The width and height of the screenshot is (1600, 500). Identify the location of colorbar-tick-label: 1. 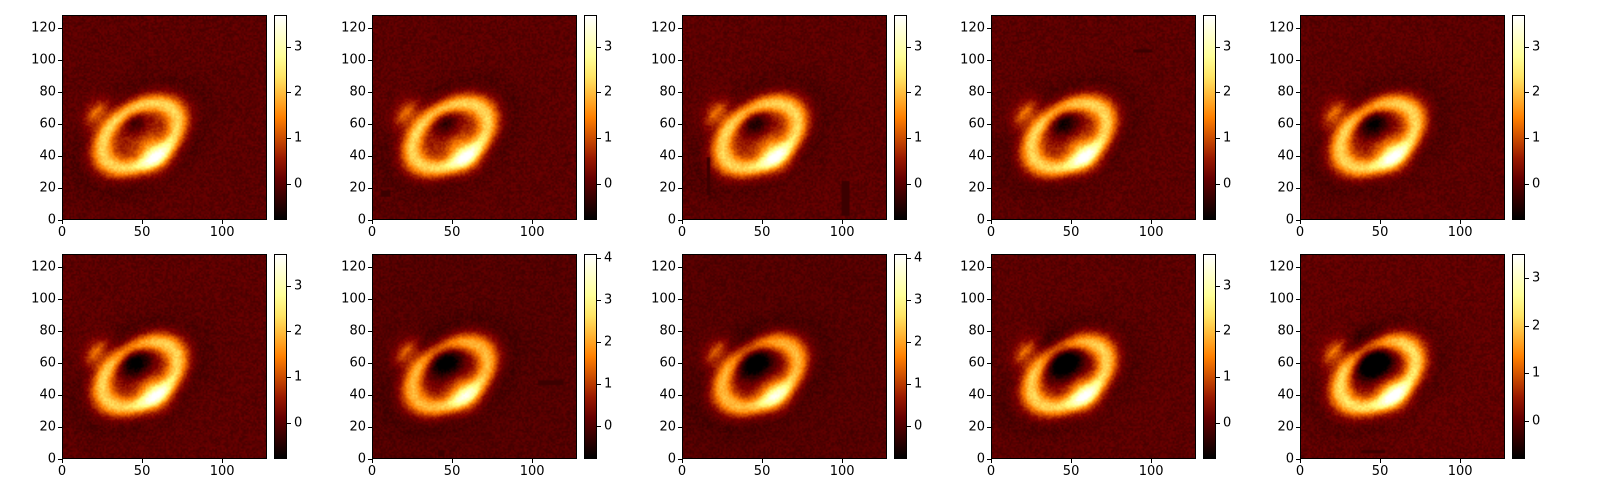
(1536, 373).